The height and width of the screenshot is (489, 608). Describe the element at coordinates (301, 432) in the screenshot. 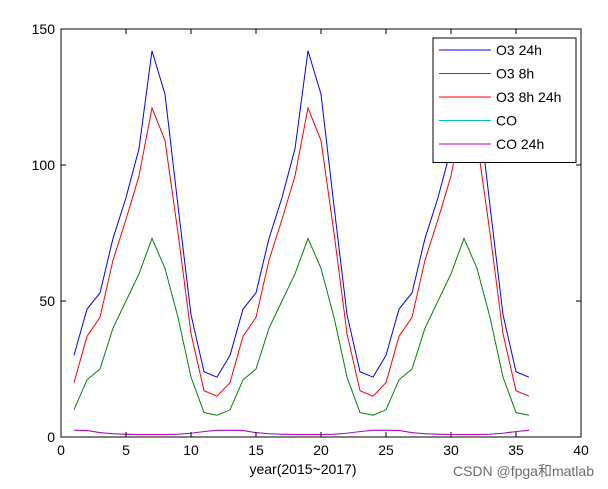

I see `series-line-co-24h` at that location.